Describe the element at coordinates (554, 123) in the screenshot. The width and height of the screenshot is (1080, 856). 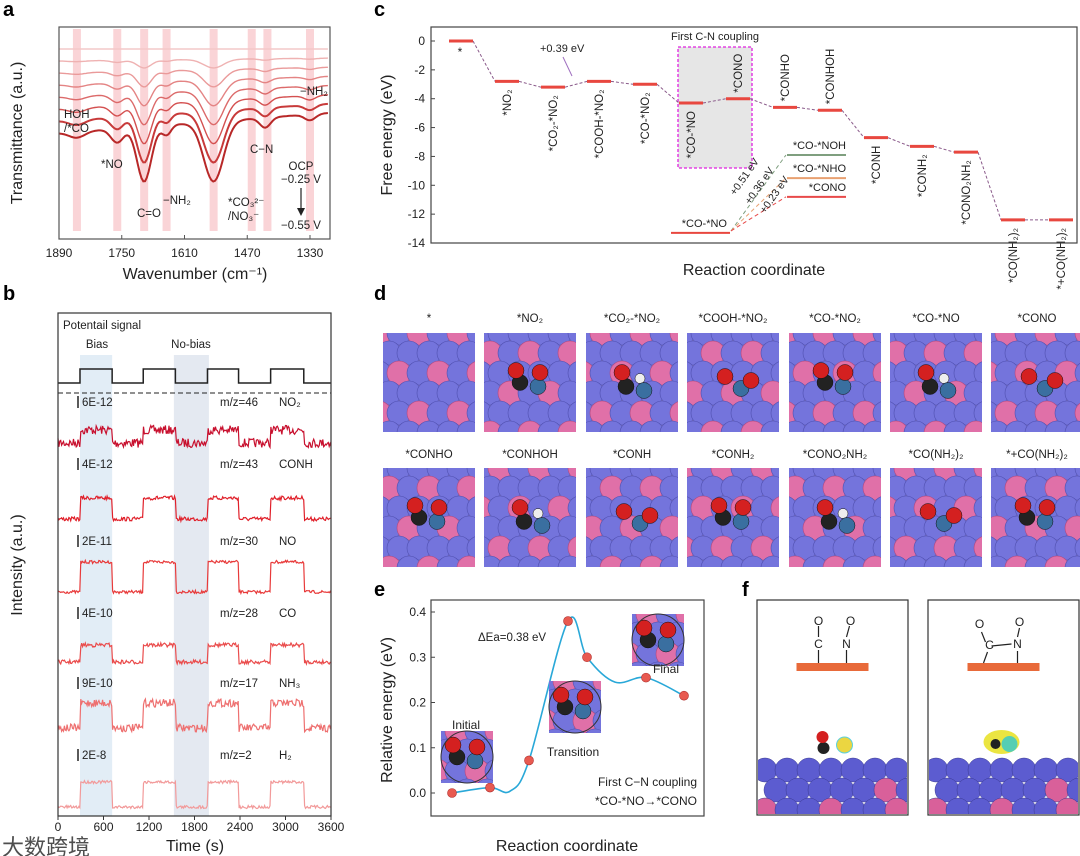
I see `step-label: *CO₂-*NO₂` at that location.